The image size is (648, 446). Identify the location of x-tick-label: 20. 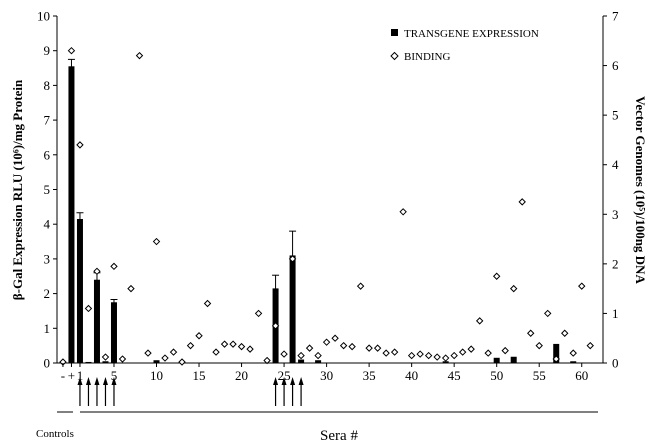
(241, 375).